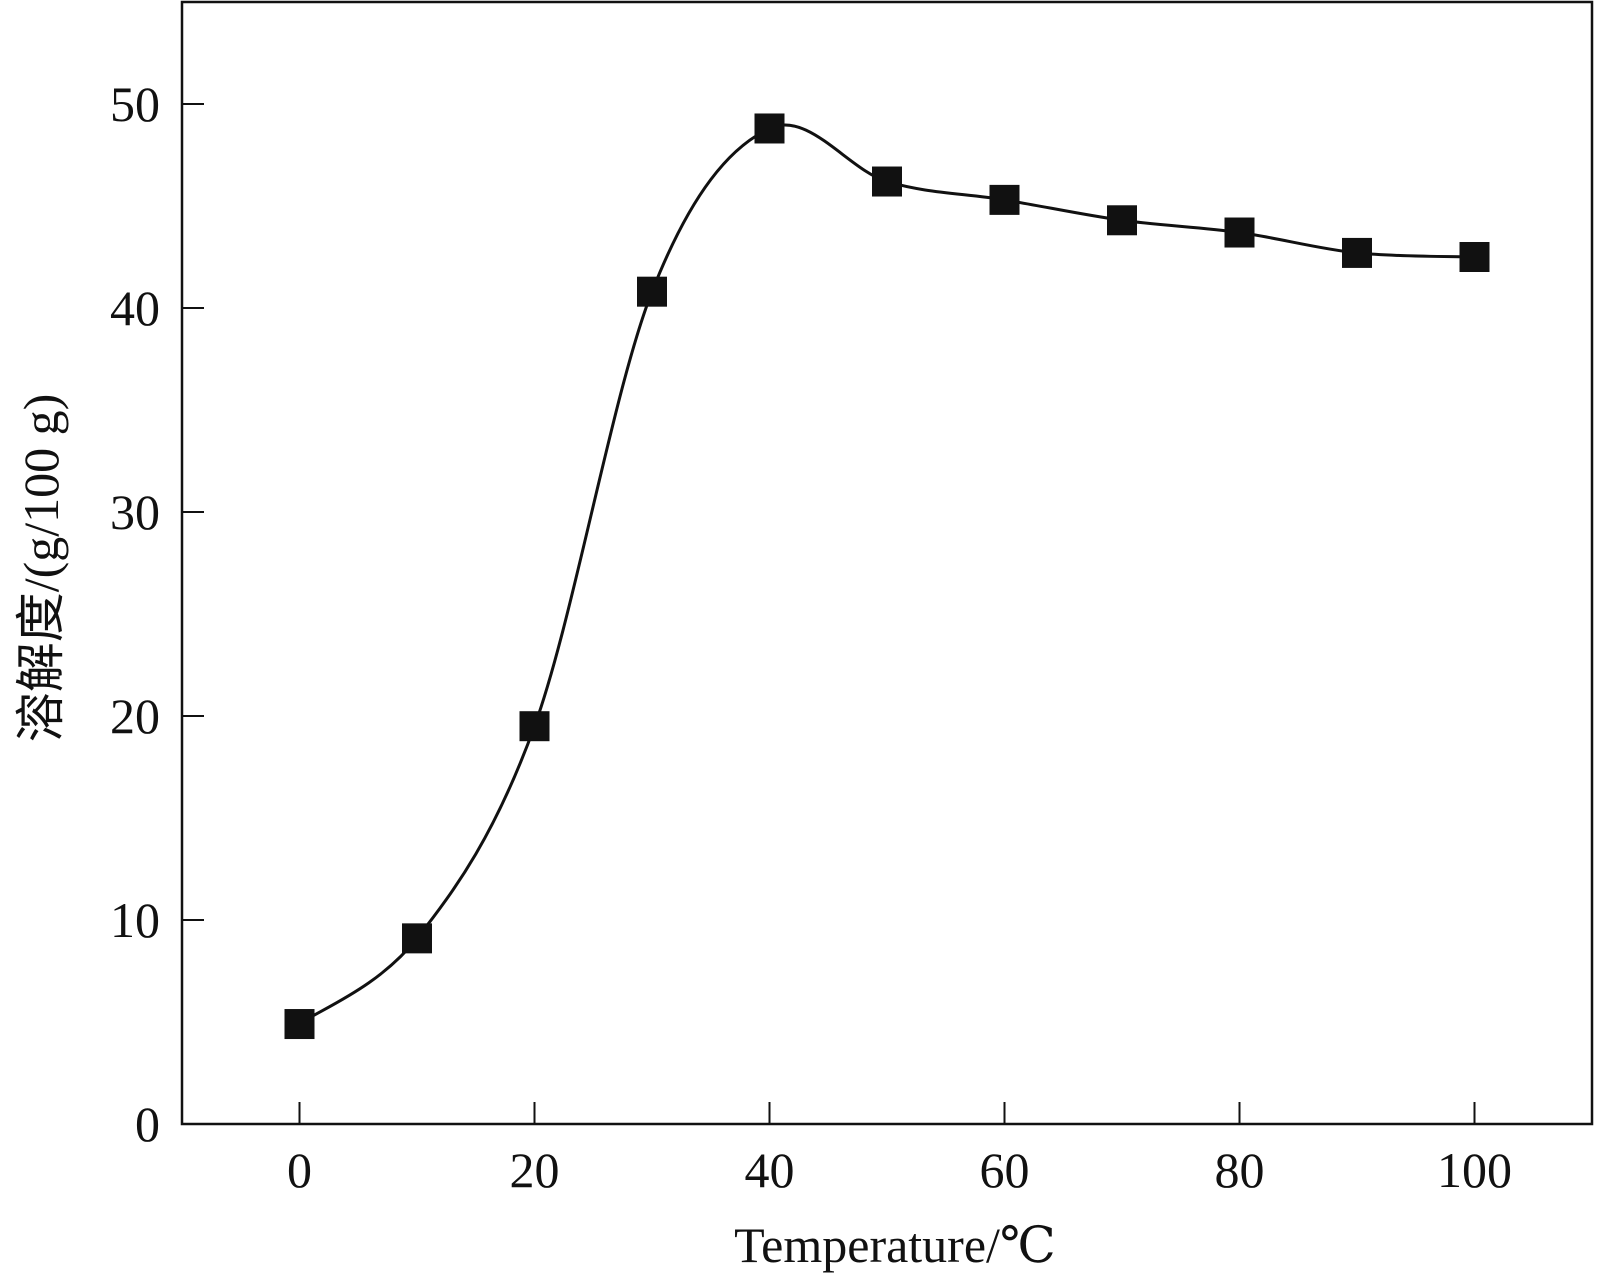 Image resolution: width=1609 pixels, height=1285 pixels. What do you see at coordinates (299, 1170) in the screenshot?
I see `x-tick-label: 0` at bounding box center [299, 1170].